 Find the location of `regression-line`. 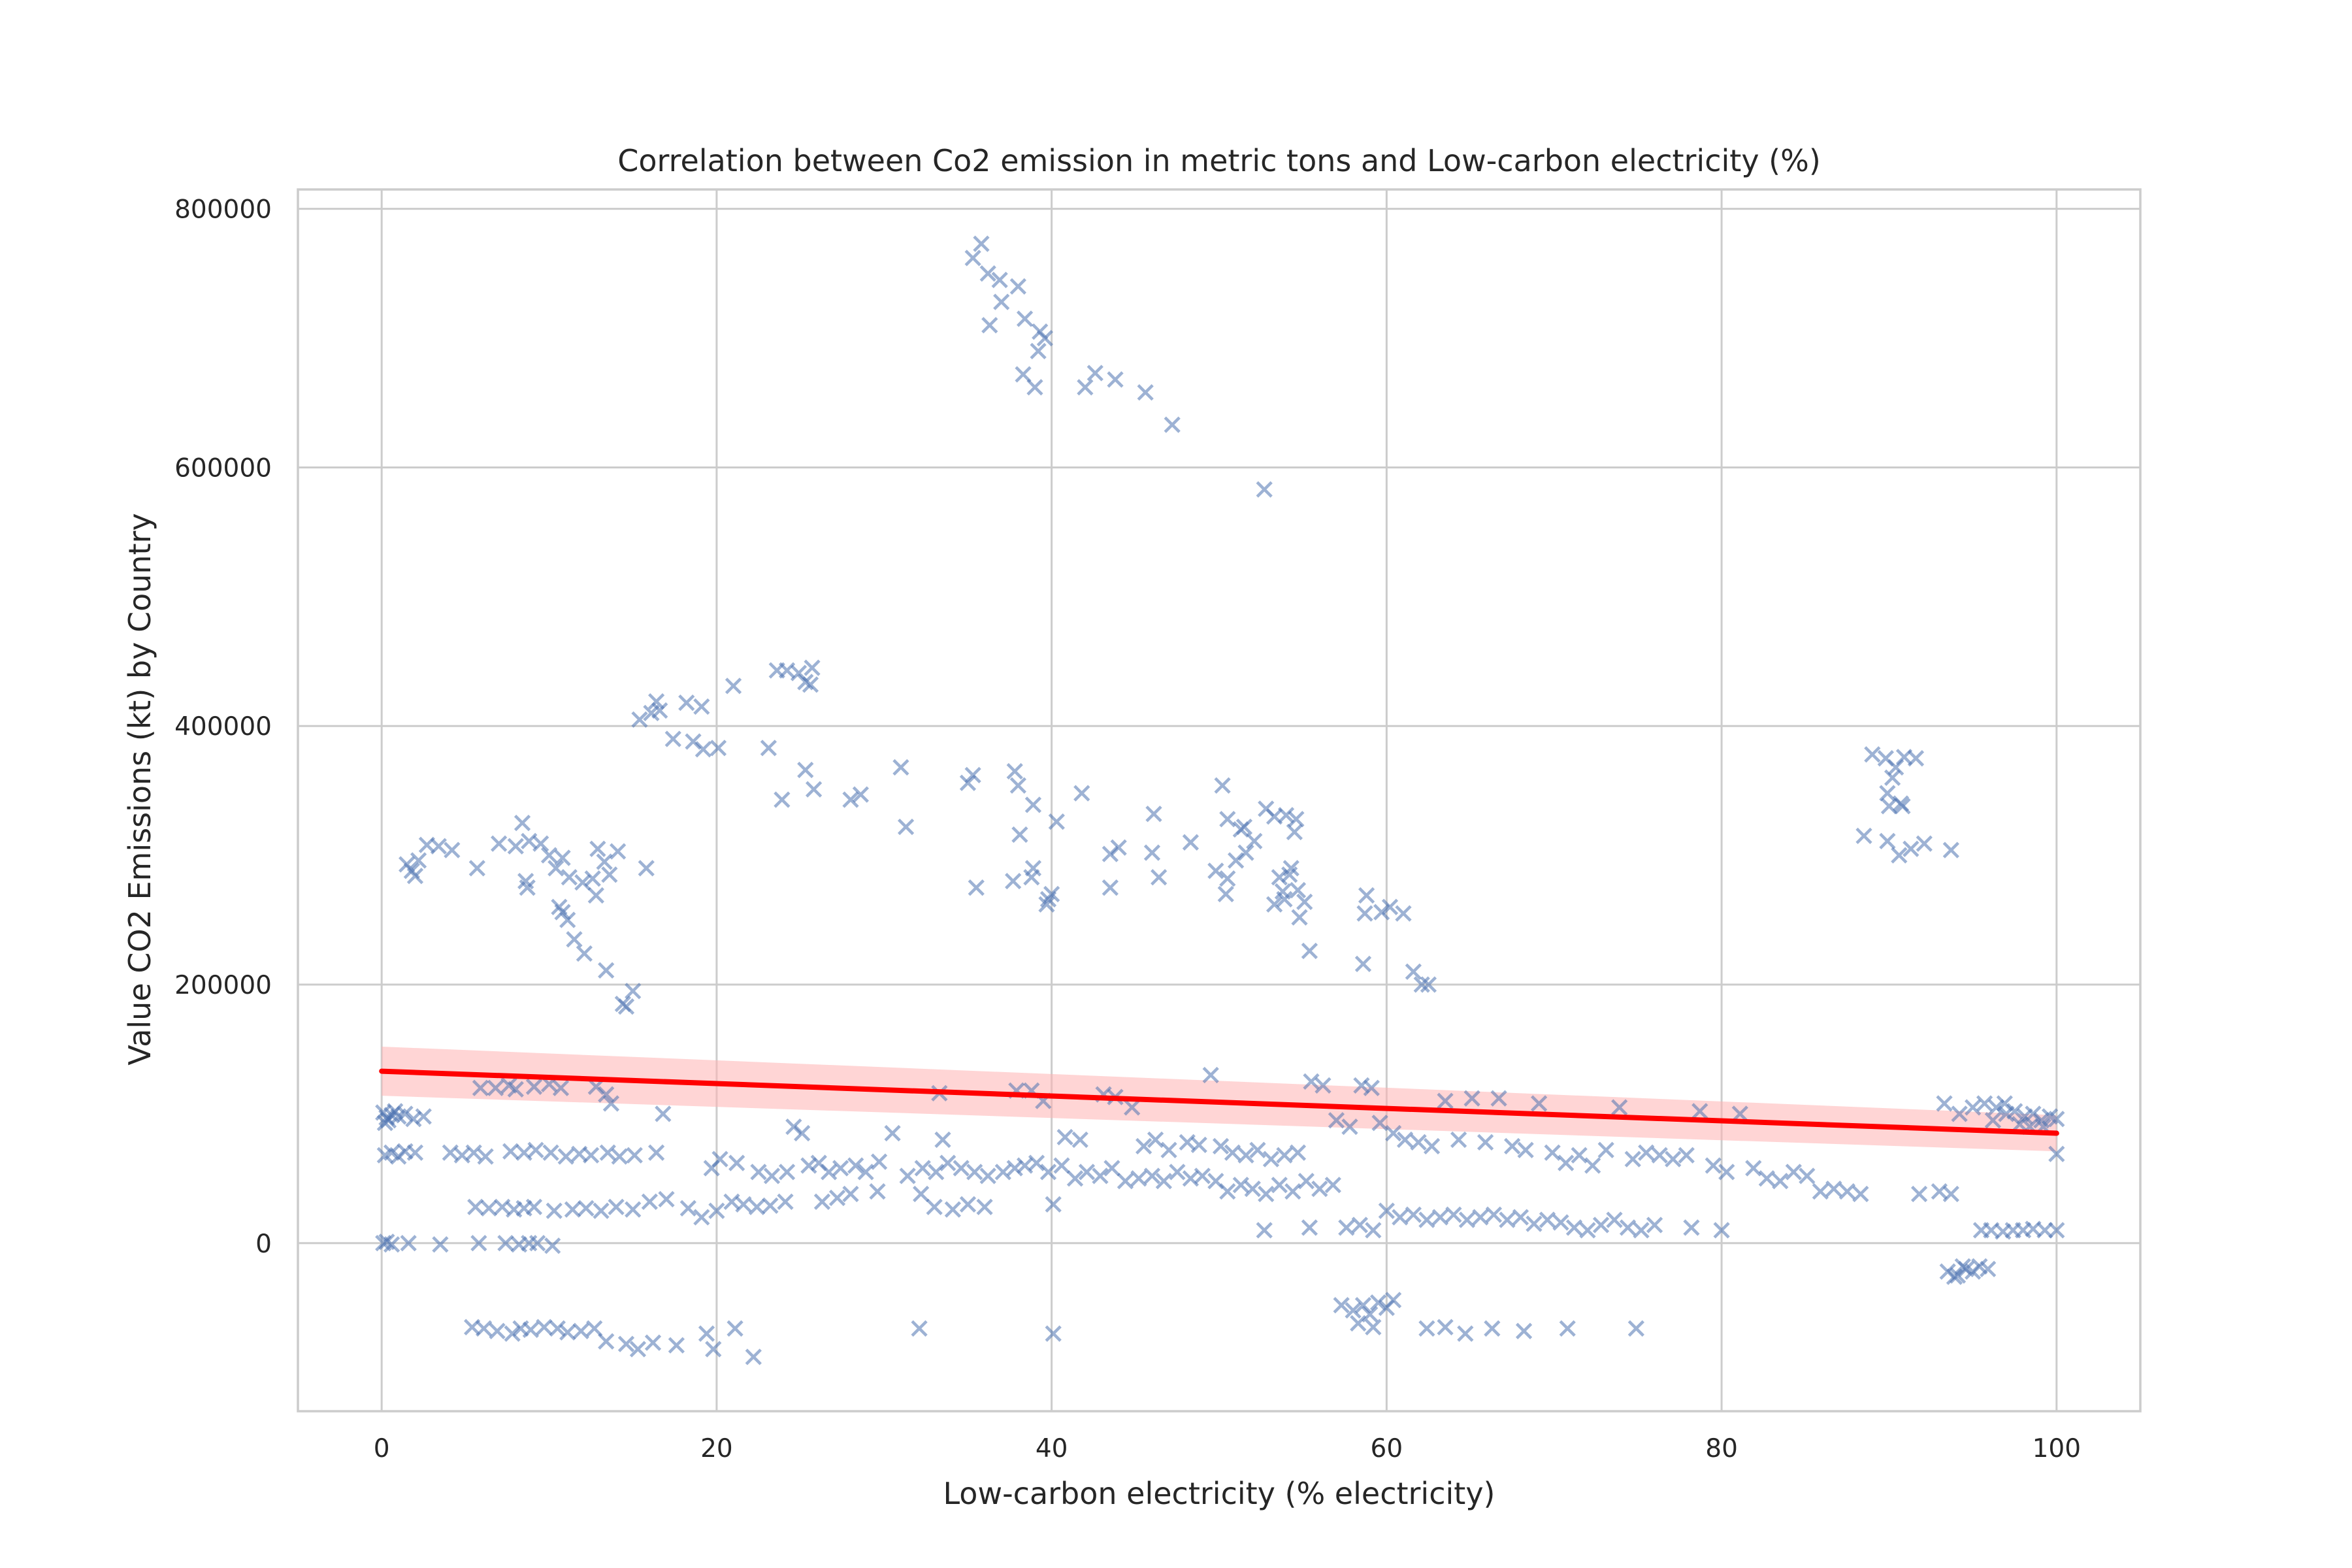

regression-line is located at coordinates (1219, 1102).